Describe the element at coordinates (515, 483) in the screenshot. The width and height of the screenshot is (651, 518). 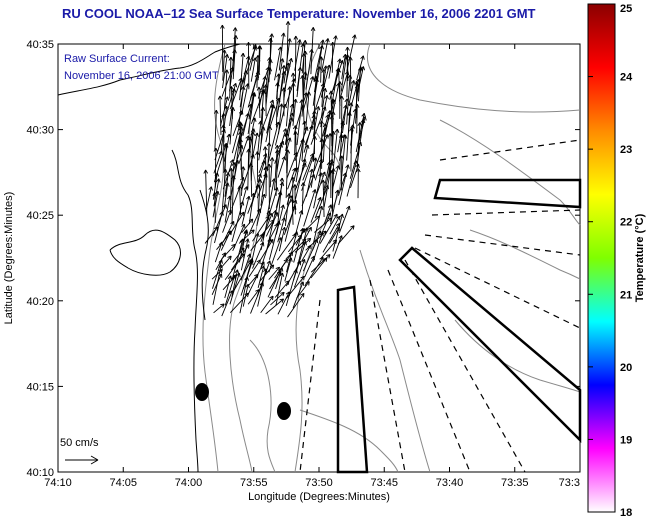
I see `x-tick-label: 73:35` at that location.